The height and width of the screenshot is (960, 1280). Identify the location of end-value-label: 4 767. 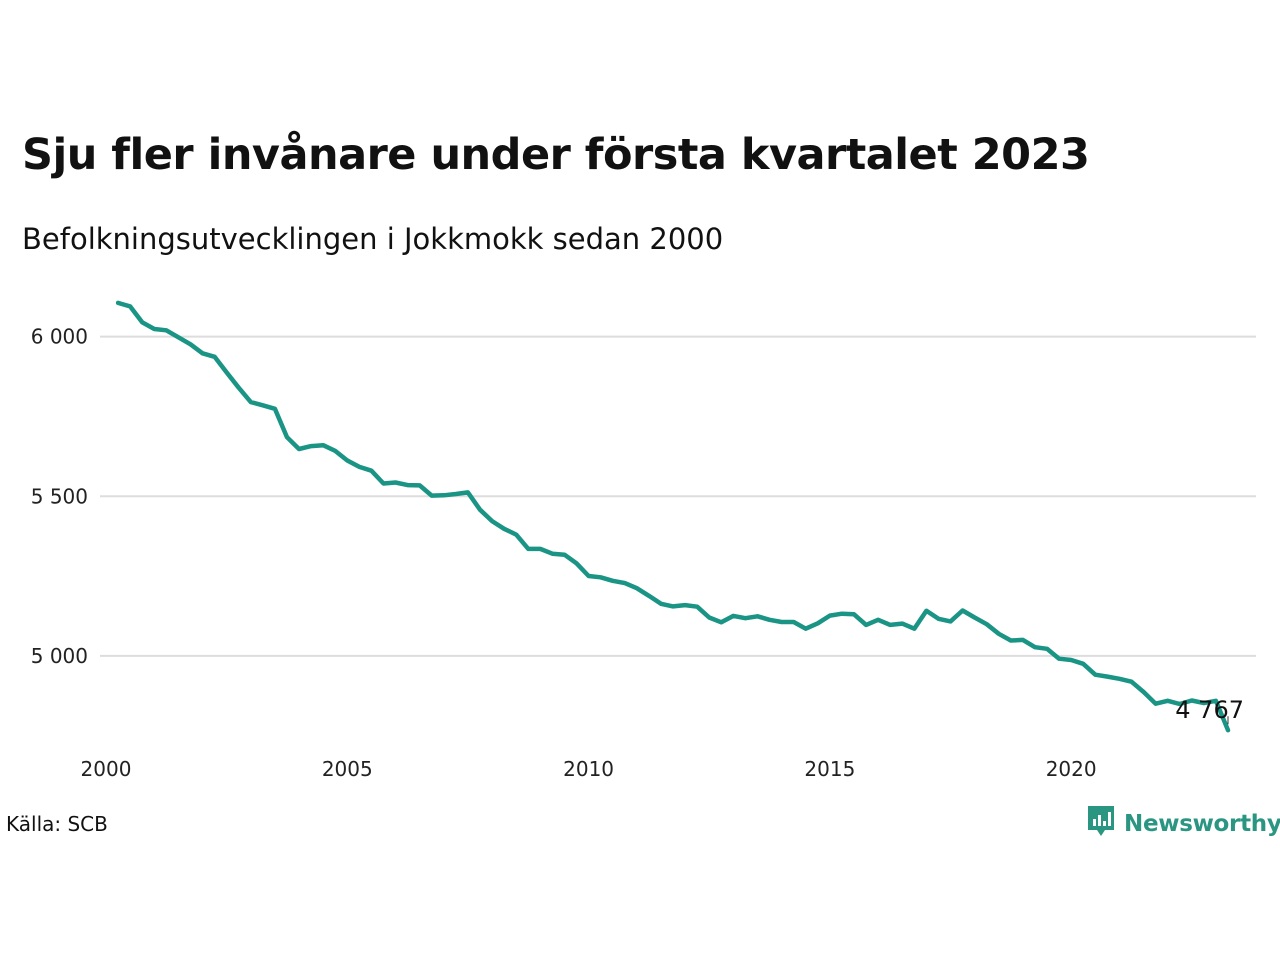
(1209, 710).